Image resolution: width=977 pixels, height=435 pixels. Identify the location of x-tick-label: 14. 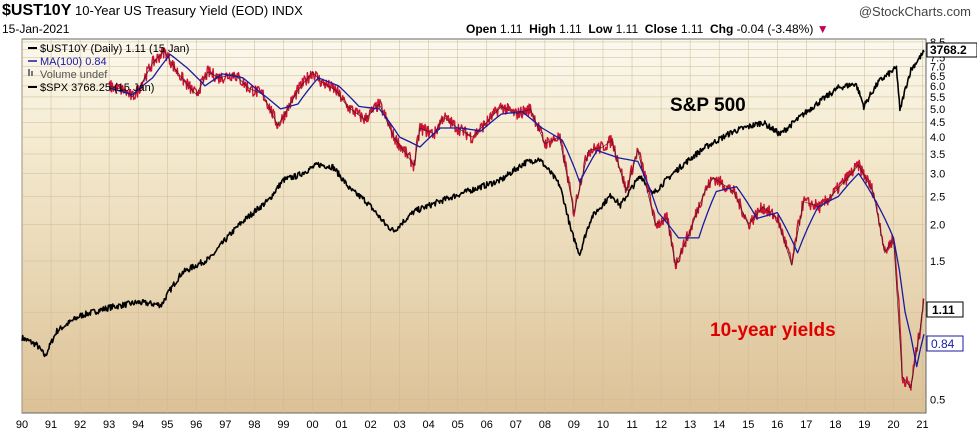
(719, 425).